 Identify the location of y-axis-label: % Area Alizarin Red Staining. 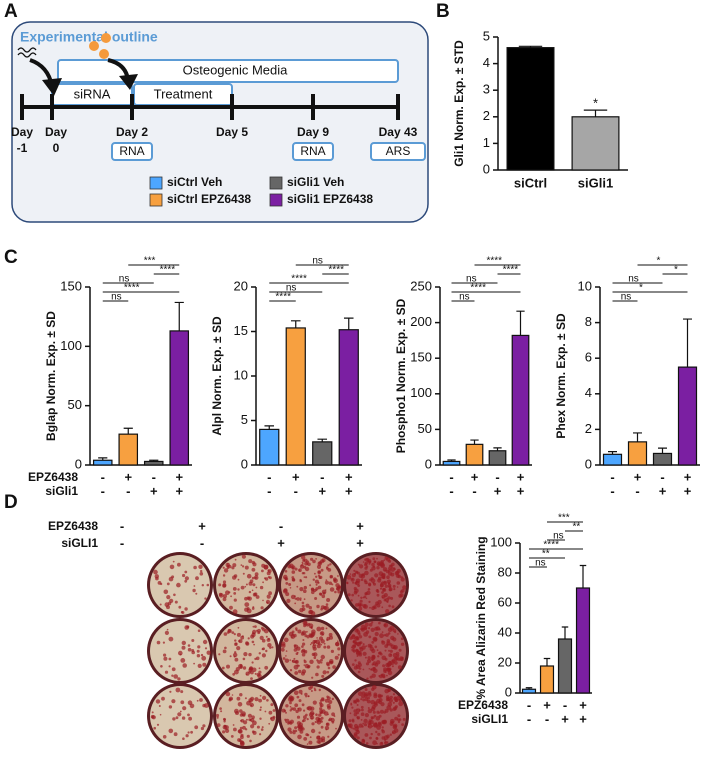
(481, 617).